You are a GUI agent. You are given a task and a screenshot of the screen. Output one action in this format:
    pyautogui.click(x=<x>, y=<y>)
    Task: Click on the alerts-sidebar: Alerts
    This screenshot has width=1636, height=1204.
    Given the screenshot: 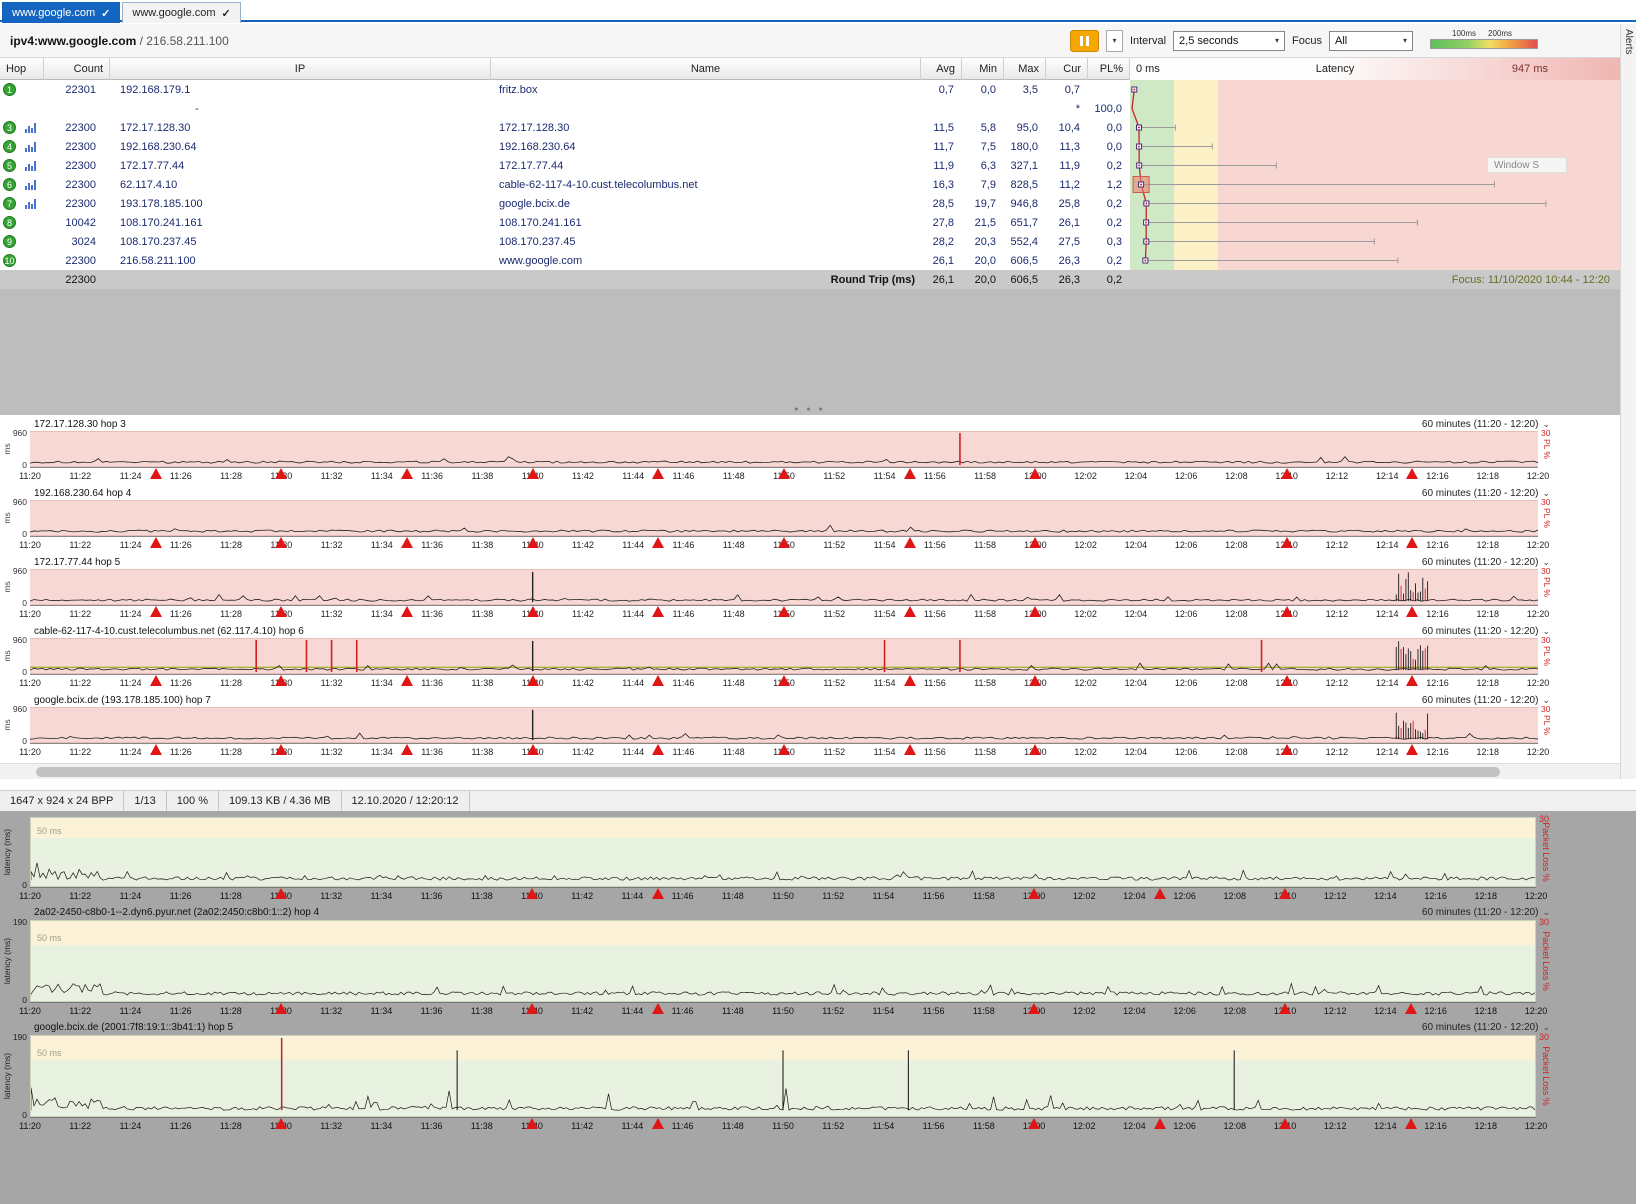 What is the action you would take?
    pyautogui.click(x=1628, y=401)
    